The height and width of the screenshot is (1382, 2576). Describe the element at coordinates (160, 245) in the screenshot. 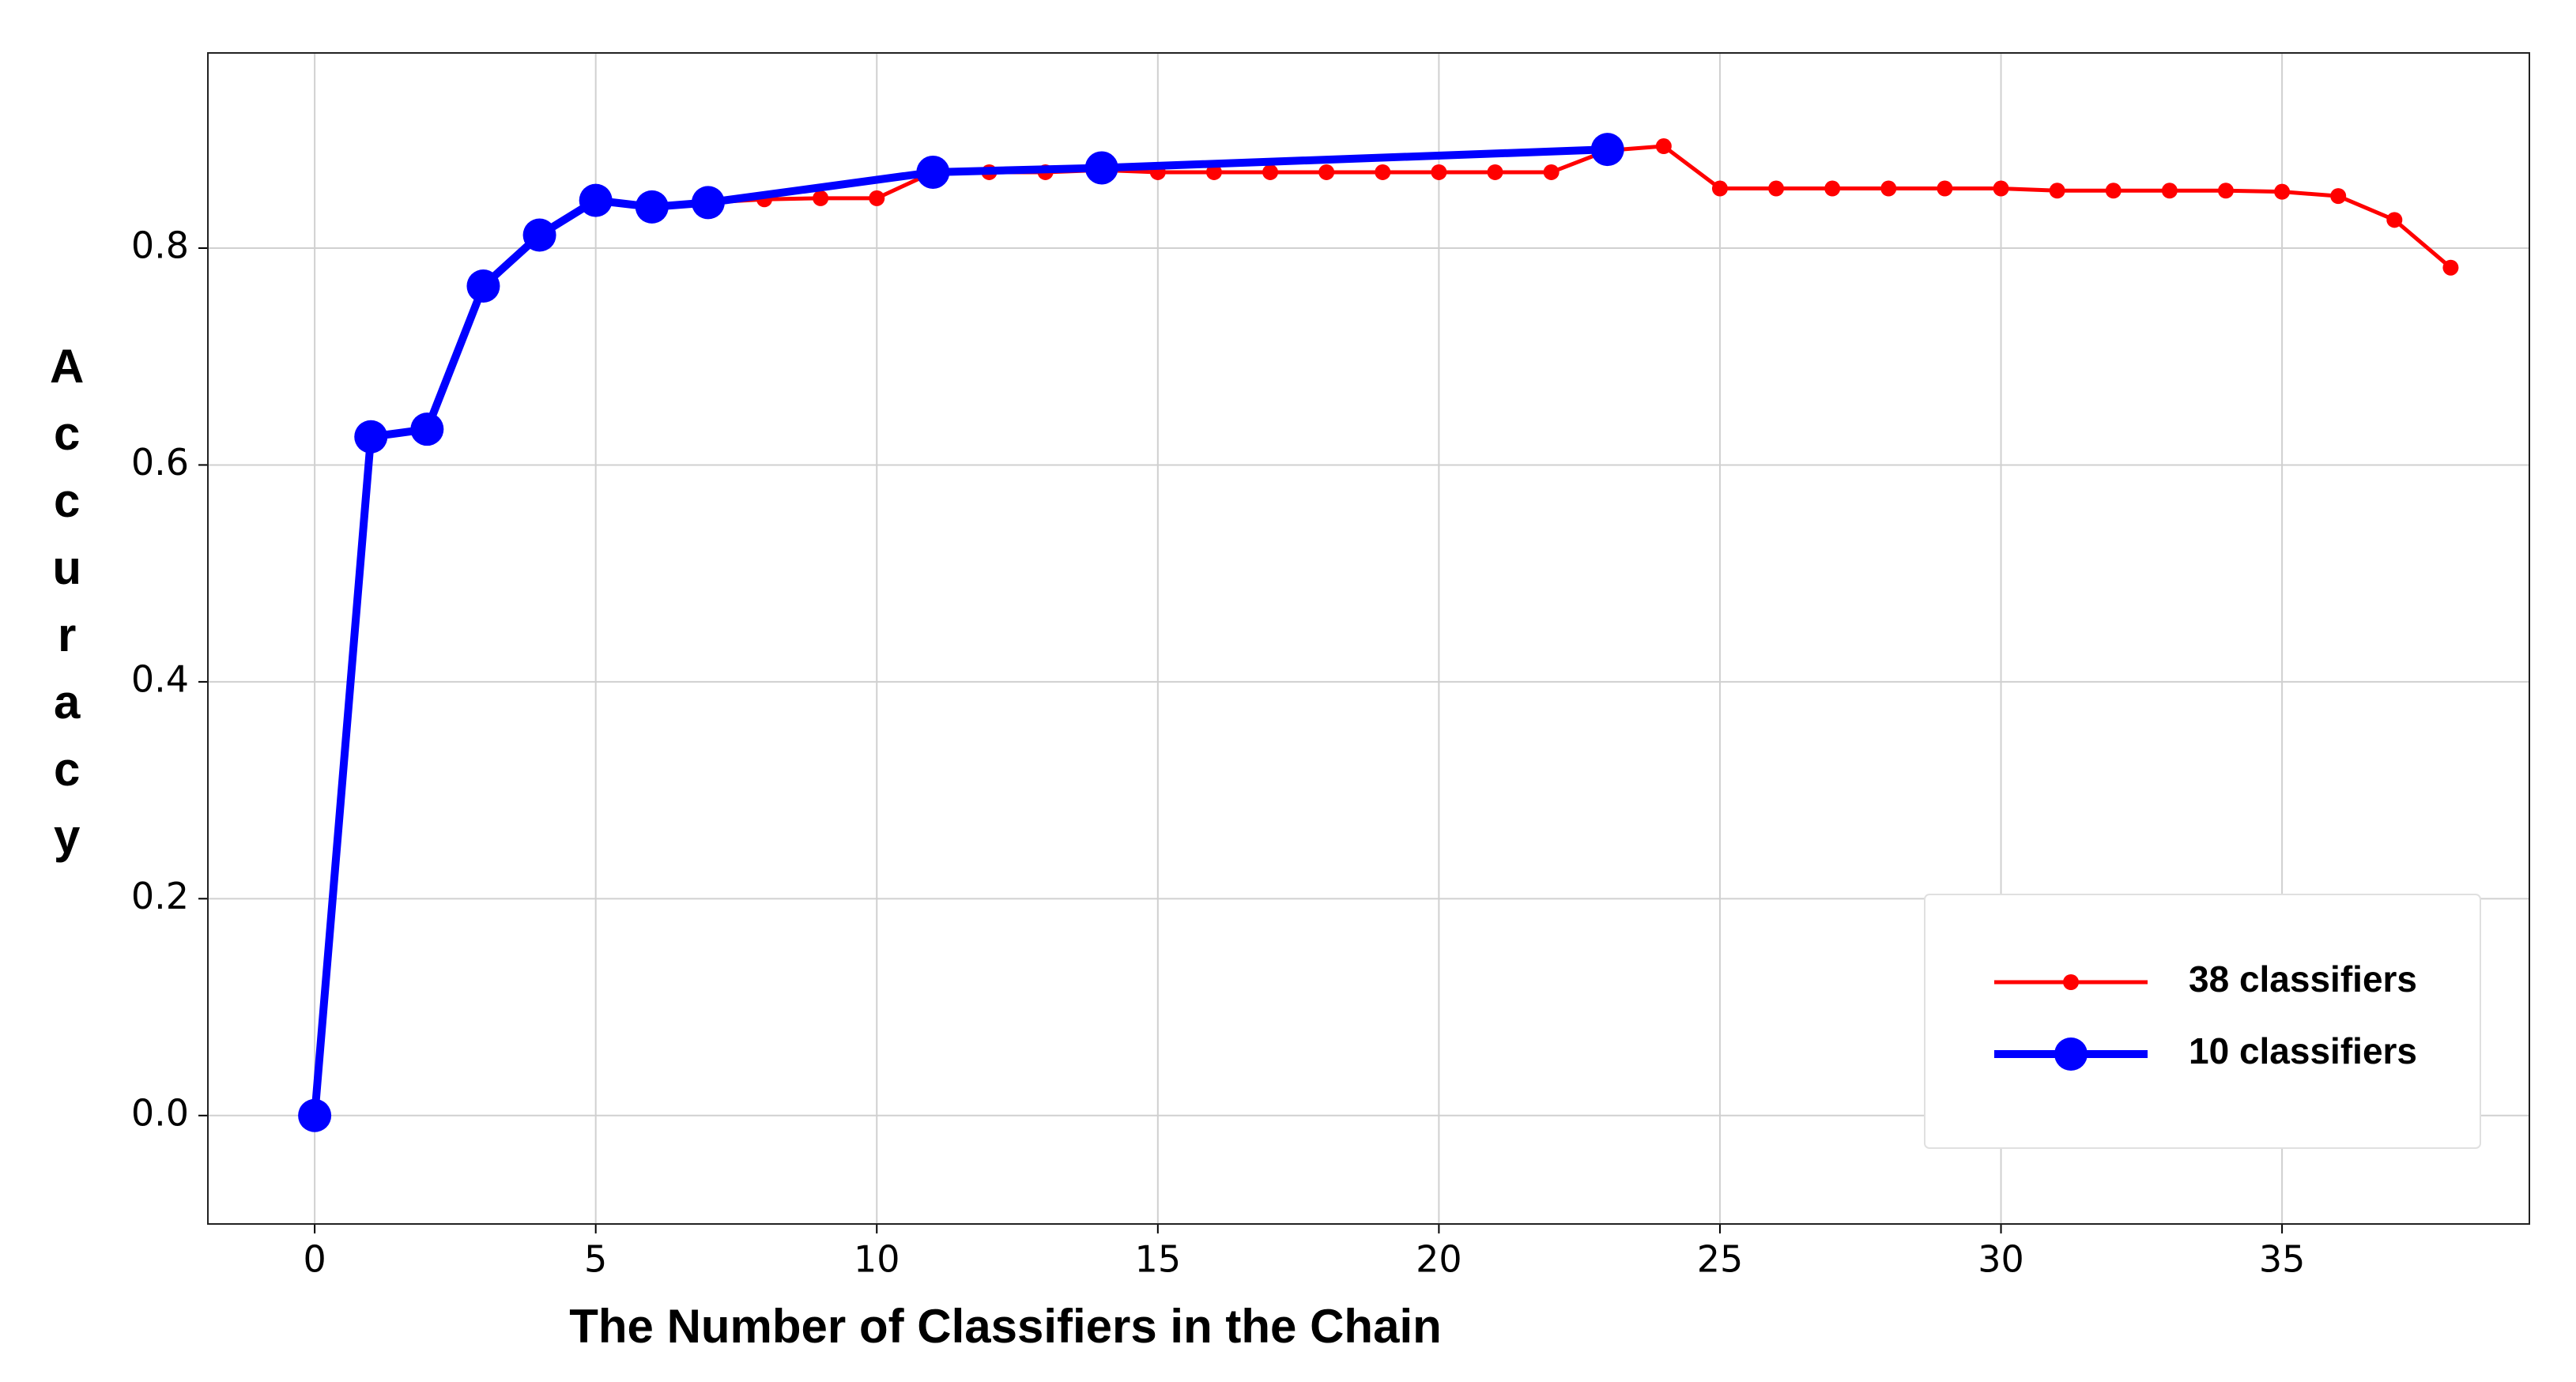

I see `y-tick-label: 0.8` at that location.